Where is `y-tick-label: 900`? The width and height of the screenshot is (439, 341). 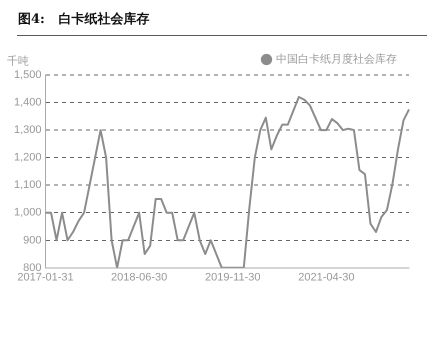 y-tick-label: 900 is located at coordinates (32, 240).